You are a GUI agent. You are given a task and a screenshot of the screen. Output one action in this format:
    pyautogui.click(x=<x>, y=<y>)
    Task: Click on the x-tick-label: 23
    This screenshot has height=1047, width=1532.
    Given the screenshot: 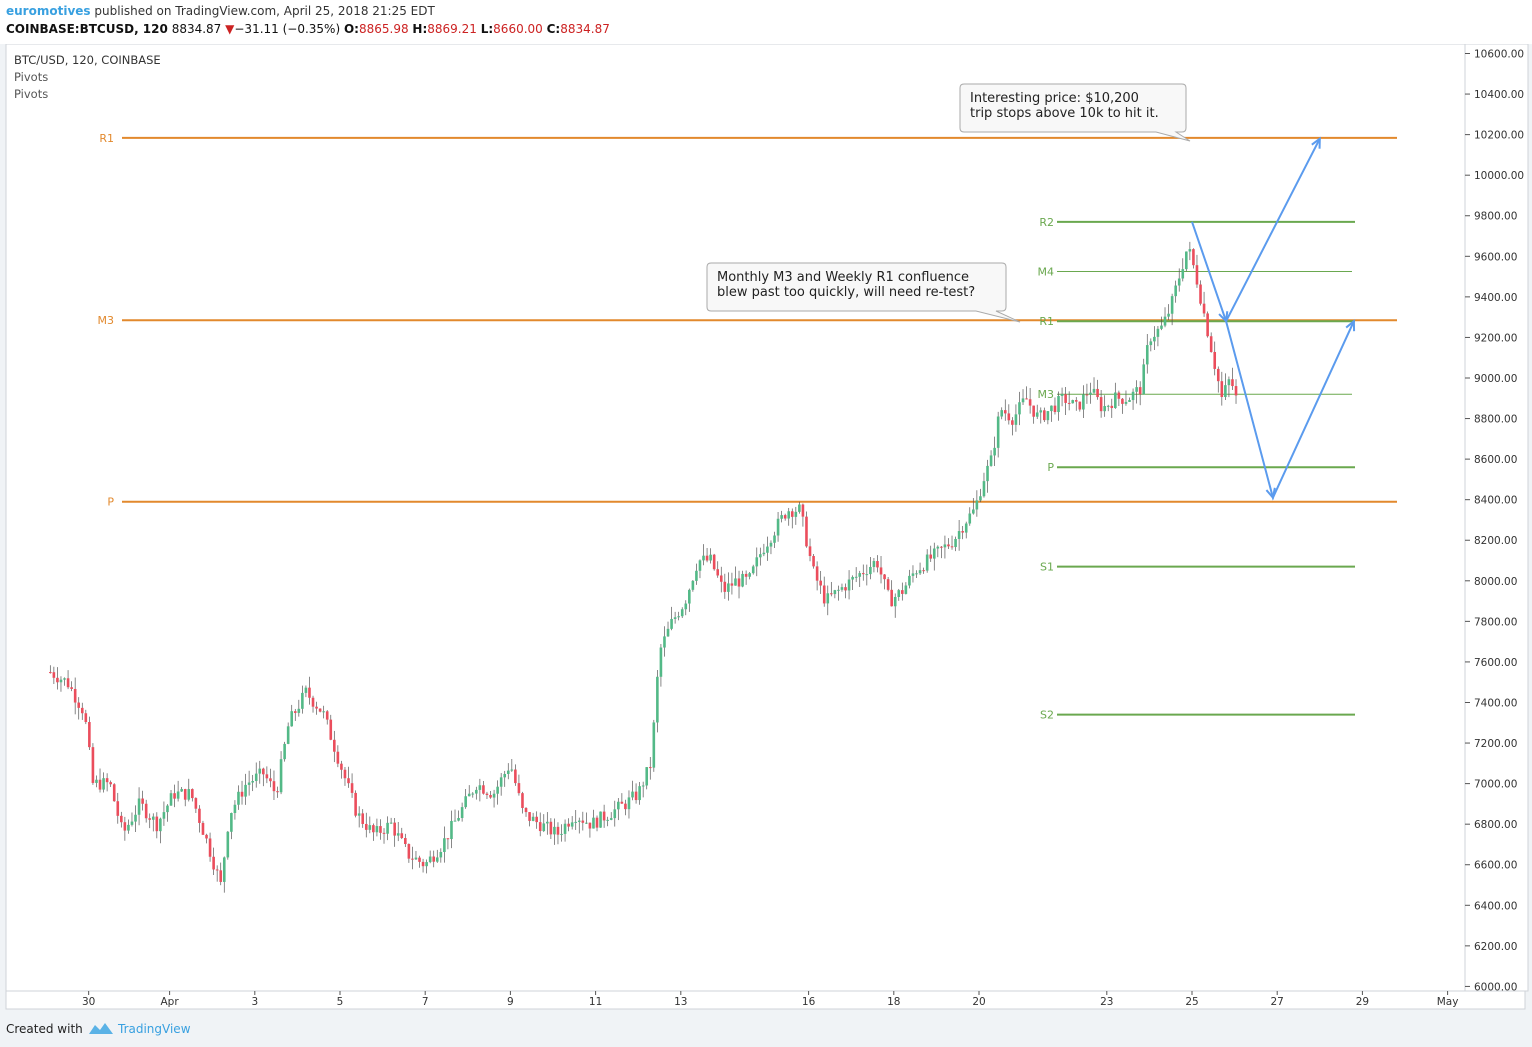 What is the action you would take?
    pyautogui.click(x=1106, y=1002)
    